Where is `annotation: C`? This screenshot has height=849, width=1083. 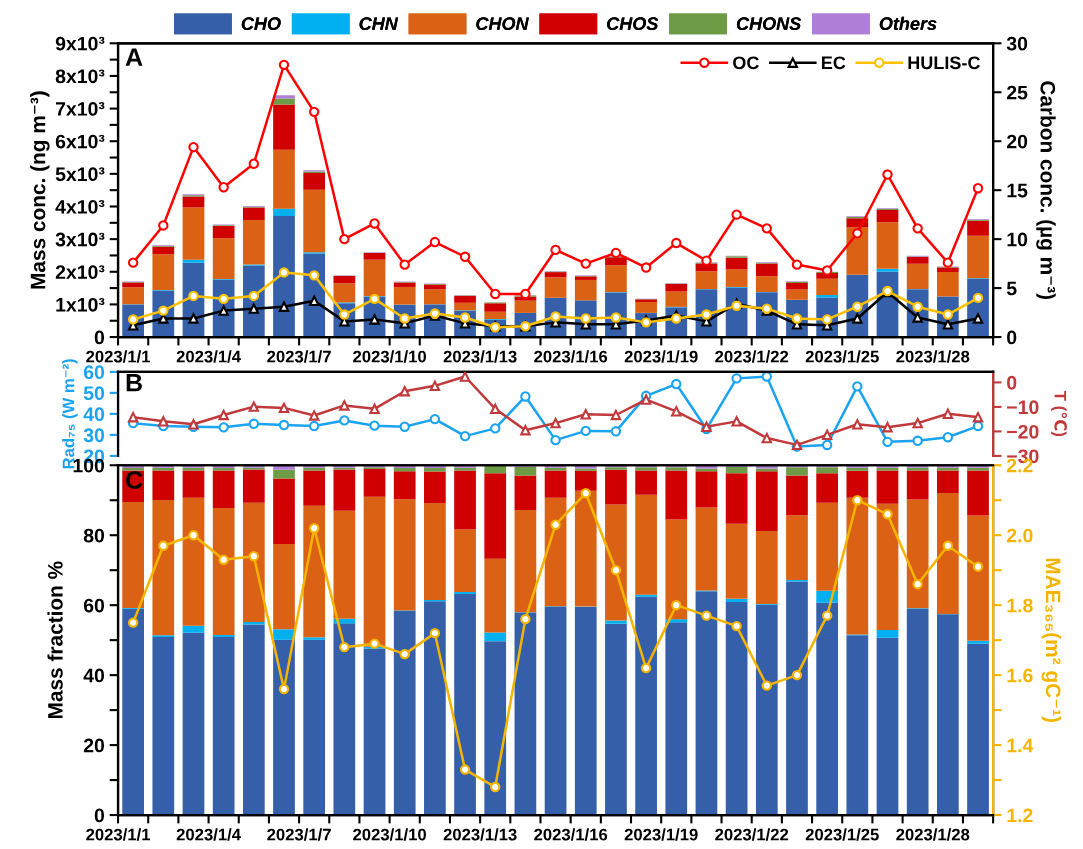
annotation: C is located at coordinates (134, 480).